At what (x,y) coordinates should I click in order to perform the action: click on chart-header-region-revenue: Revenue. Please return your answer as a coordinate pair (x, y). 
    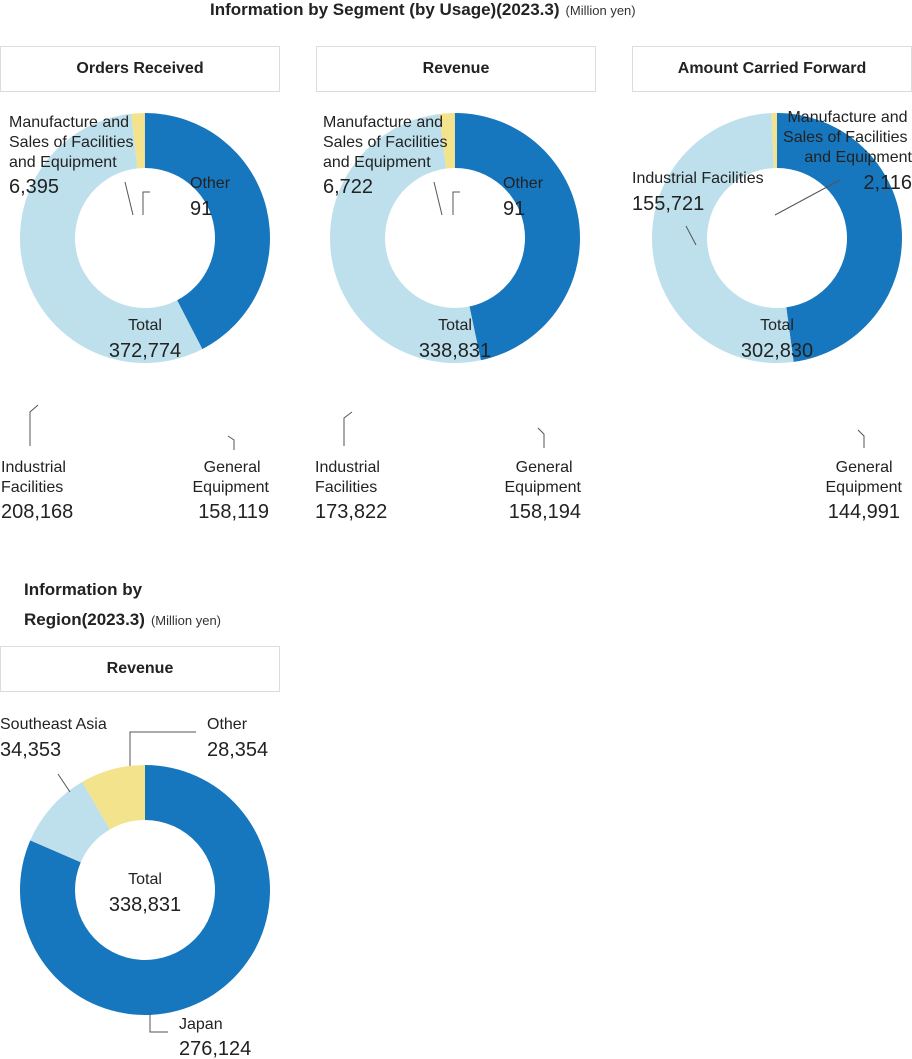
    Looking at the image, I should click on (140, 669).